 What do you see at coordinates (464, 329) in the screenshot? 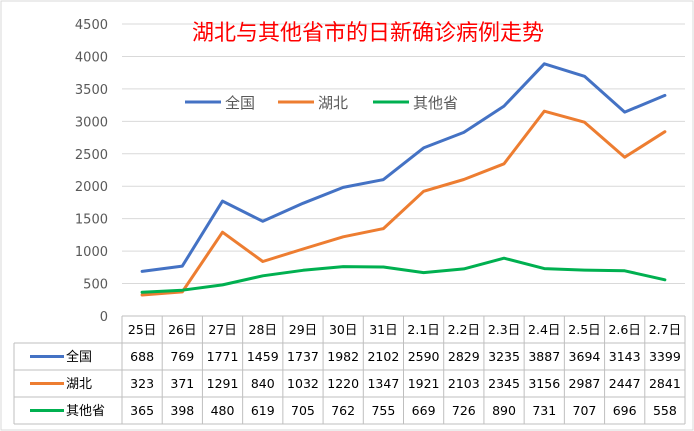
I see `x-category-label: 2.2日` at bounding box center [464, 329].